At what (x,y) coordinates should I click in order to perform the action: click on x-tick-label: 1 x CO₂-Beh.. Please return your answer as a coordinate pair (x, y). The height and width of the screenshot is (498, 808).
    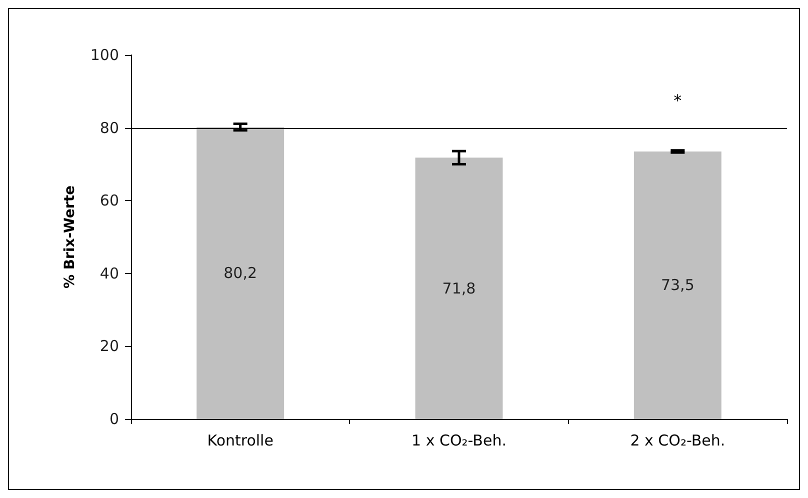
    Looking at the image, I should click on (459, 441).